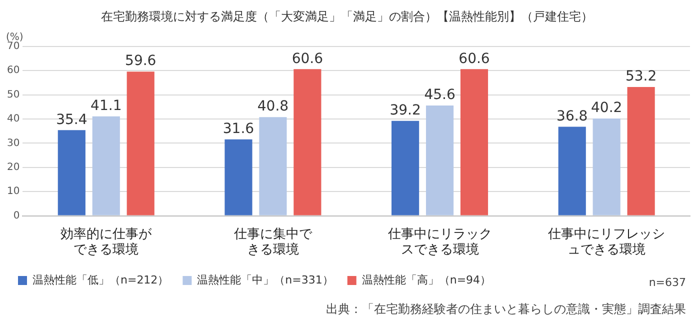 The width and height of the screenshot is (700, 322). I want to click on legend-label: 温熱性能「高」（n=94）, so click(427, 279).